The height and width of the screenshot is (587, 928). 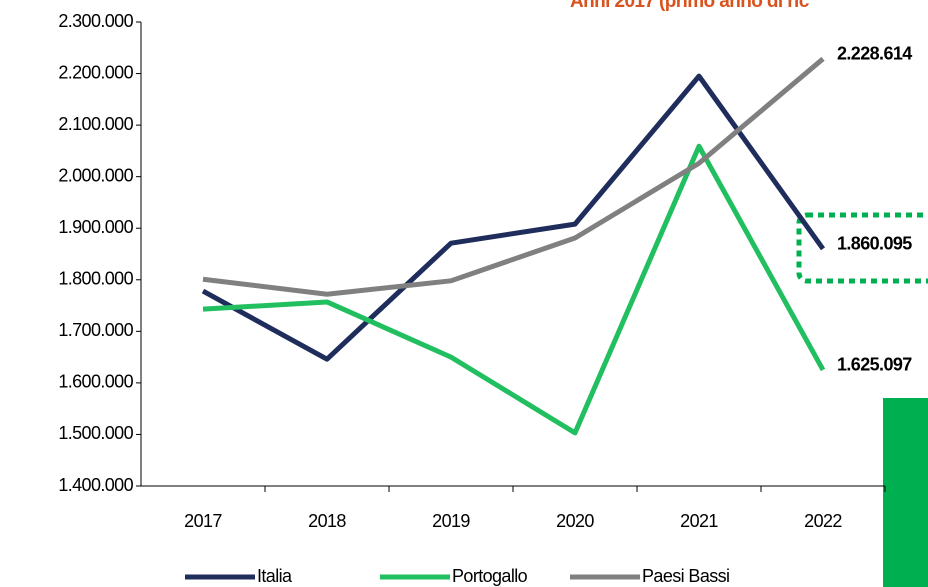 I want to click on legend-label: Paesi Bassi, so click(x=685, y=576).